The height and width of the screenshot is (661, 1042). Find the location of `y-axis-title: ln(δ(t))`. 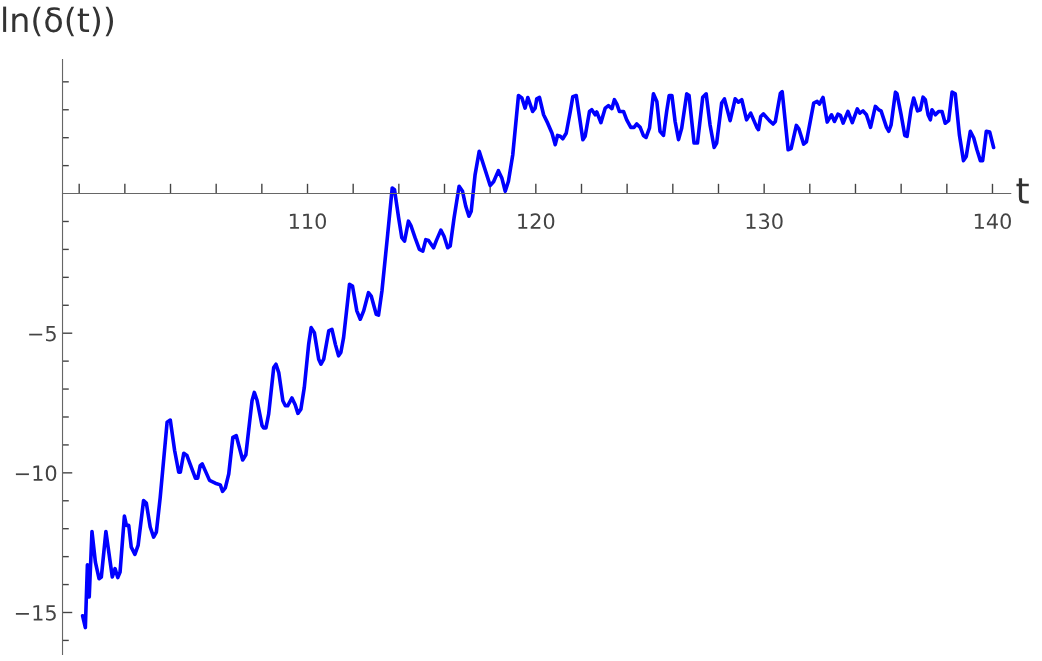

y-axis-title: ln(δ(t)) is located at coordinates (58, 21).